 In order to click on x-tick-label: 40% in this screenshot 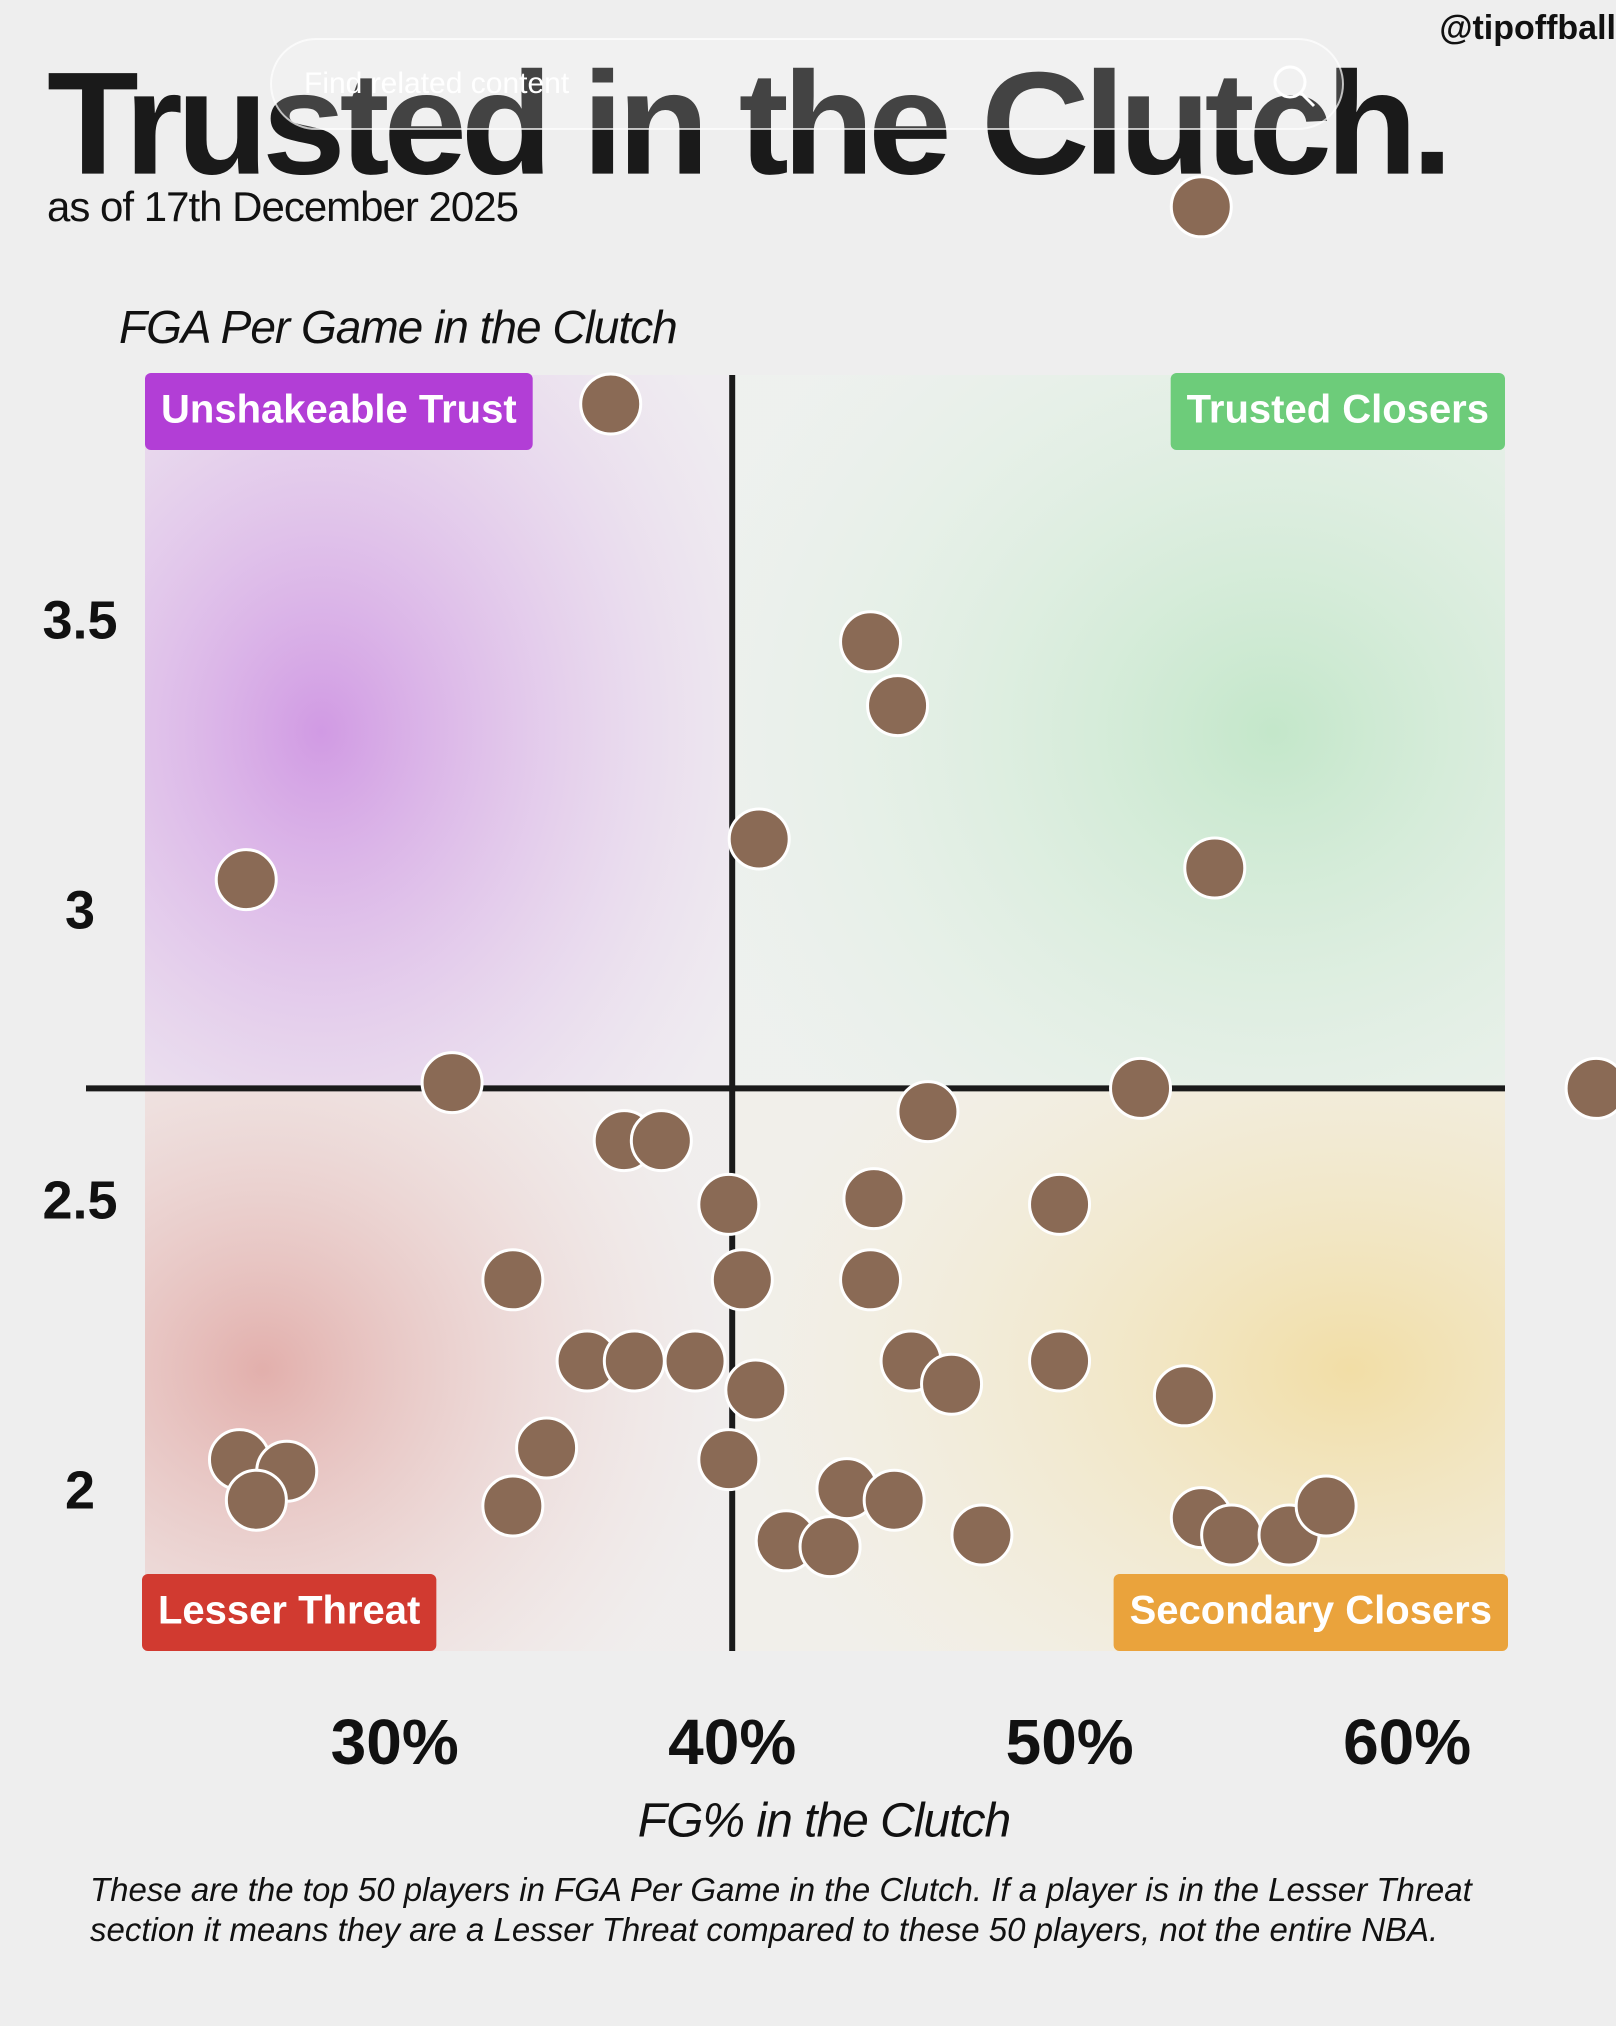, I will do `click(732, 1742)`.